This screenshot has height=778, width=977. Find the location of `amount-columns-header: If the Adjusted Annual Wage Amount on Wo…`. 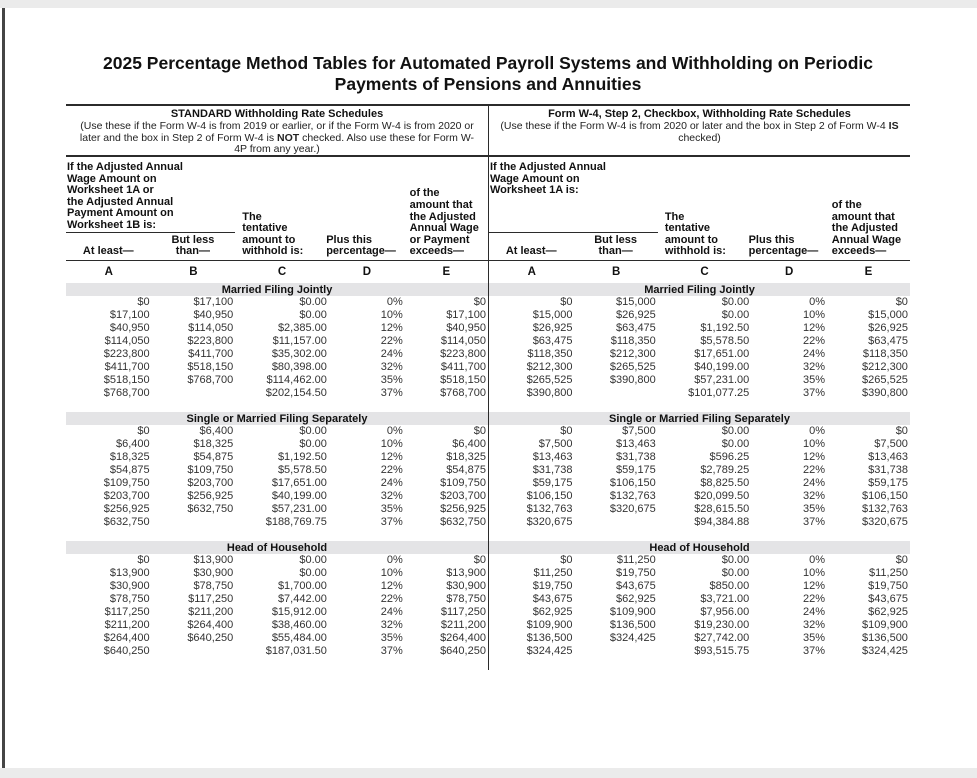

amount-columns-header: If the Adjusted Annual Wage Amount on Wo… is located at coordinates (573, 208).